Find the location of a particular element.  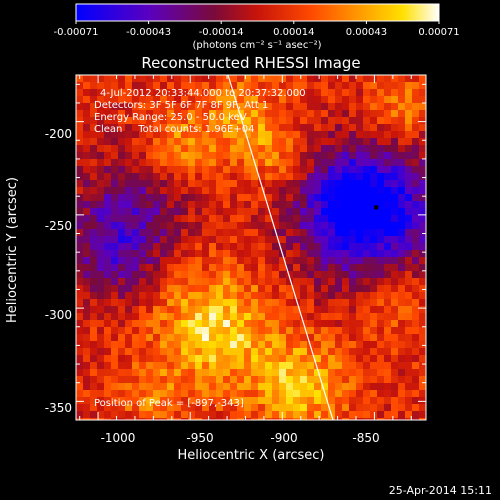

colorbar-tick-label: -0.00014 is located at coordinates (221, 32).